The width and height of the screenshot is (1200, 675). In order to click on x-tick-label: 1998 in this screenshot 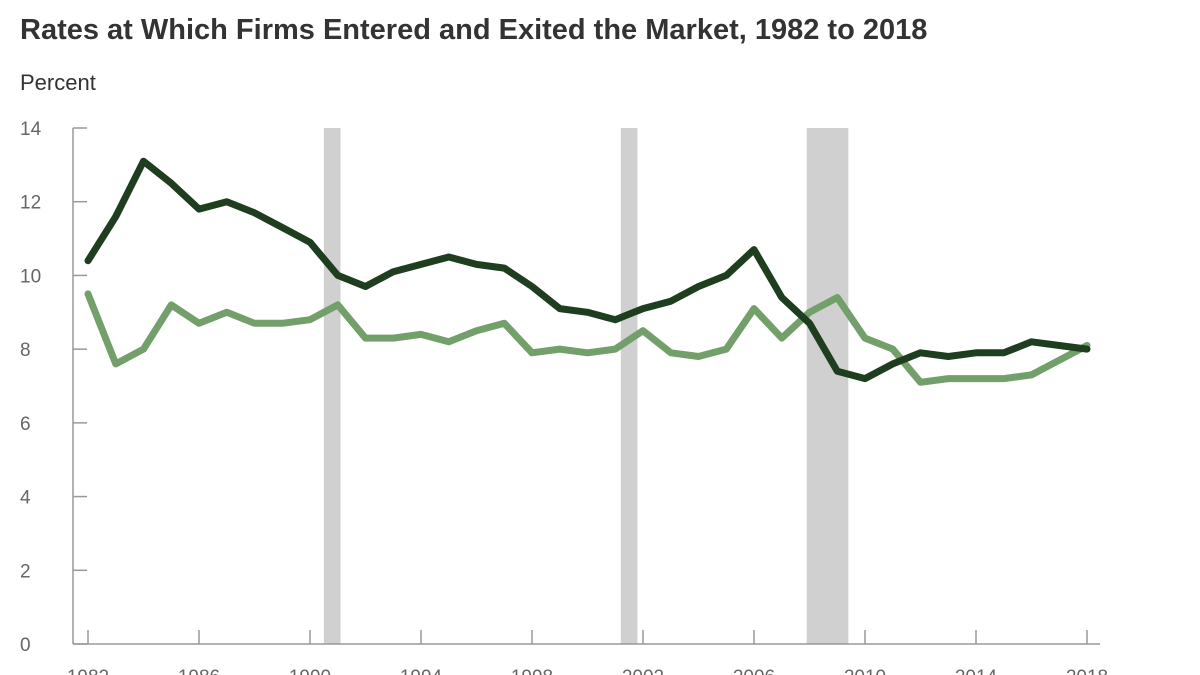, I will do `click(532, 671)`.